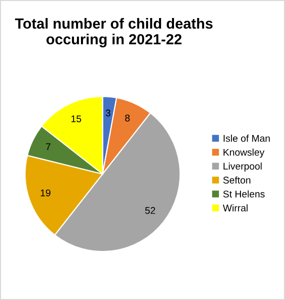 The image size is (285, 300). I want to click on data-label: 15, so click(76, 118).